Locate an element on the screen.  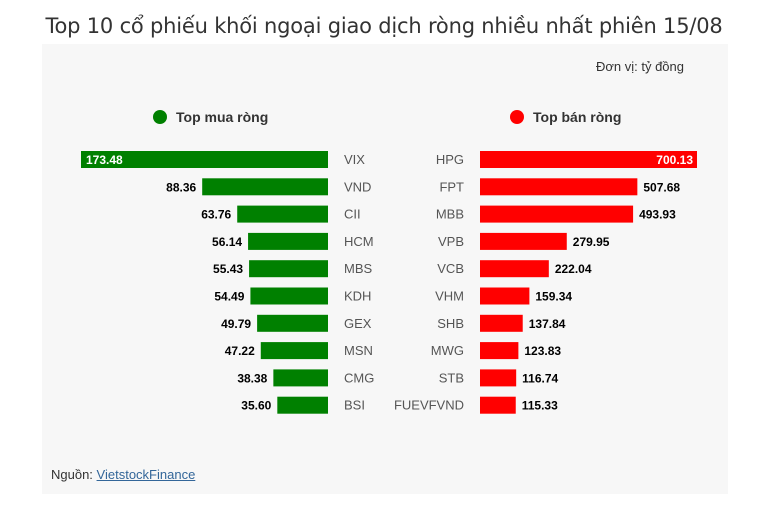
buy-category-label: MBS is located at coordinates (358, 268).